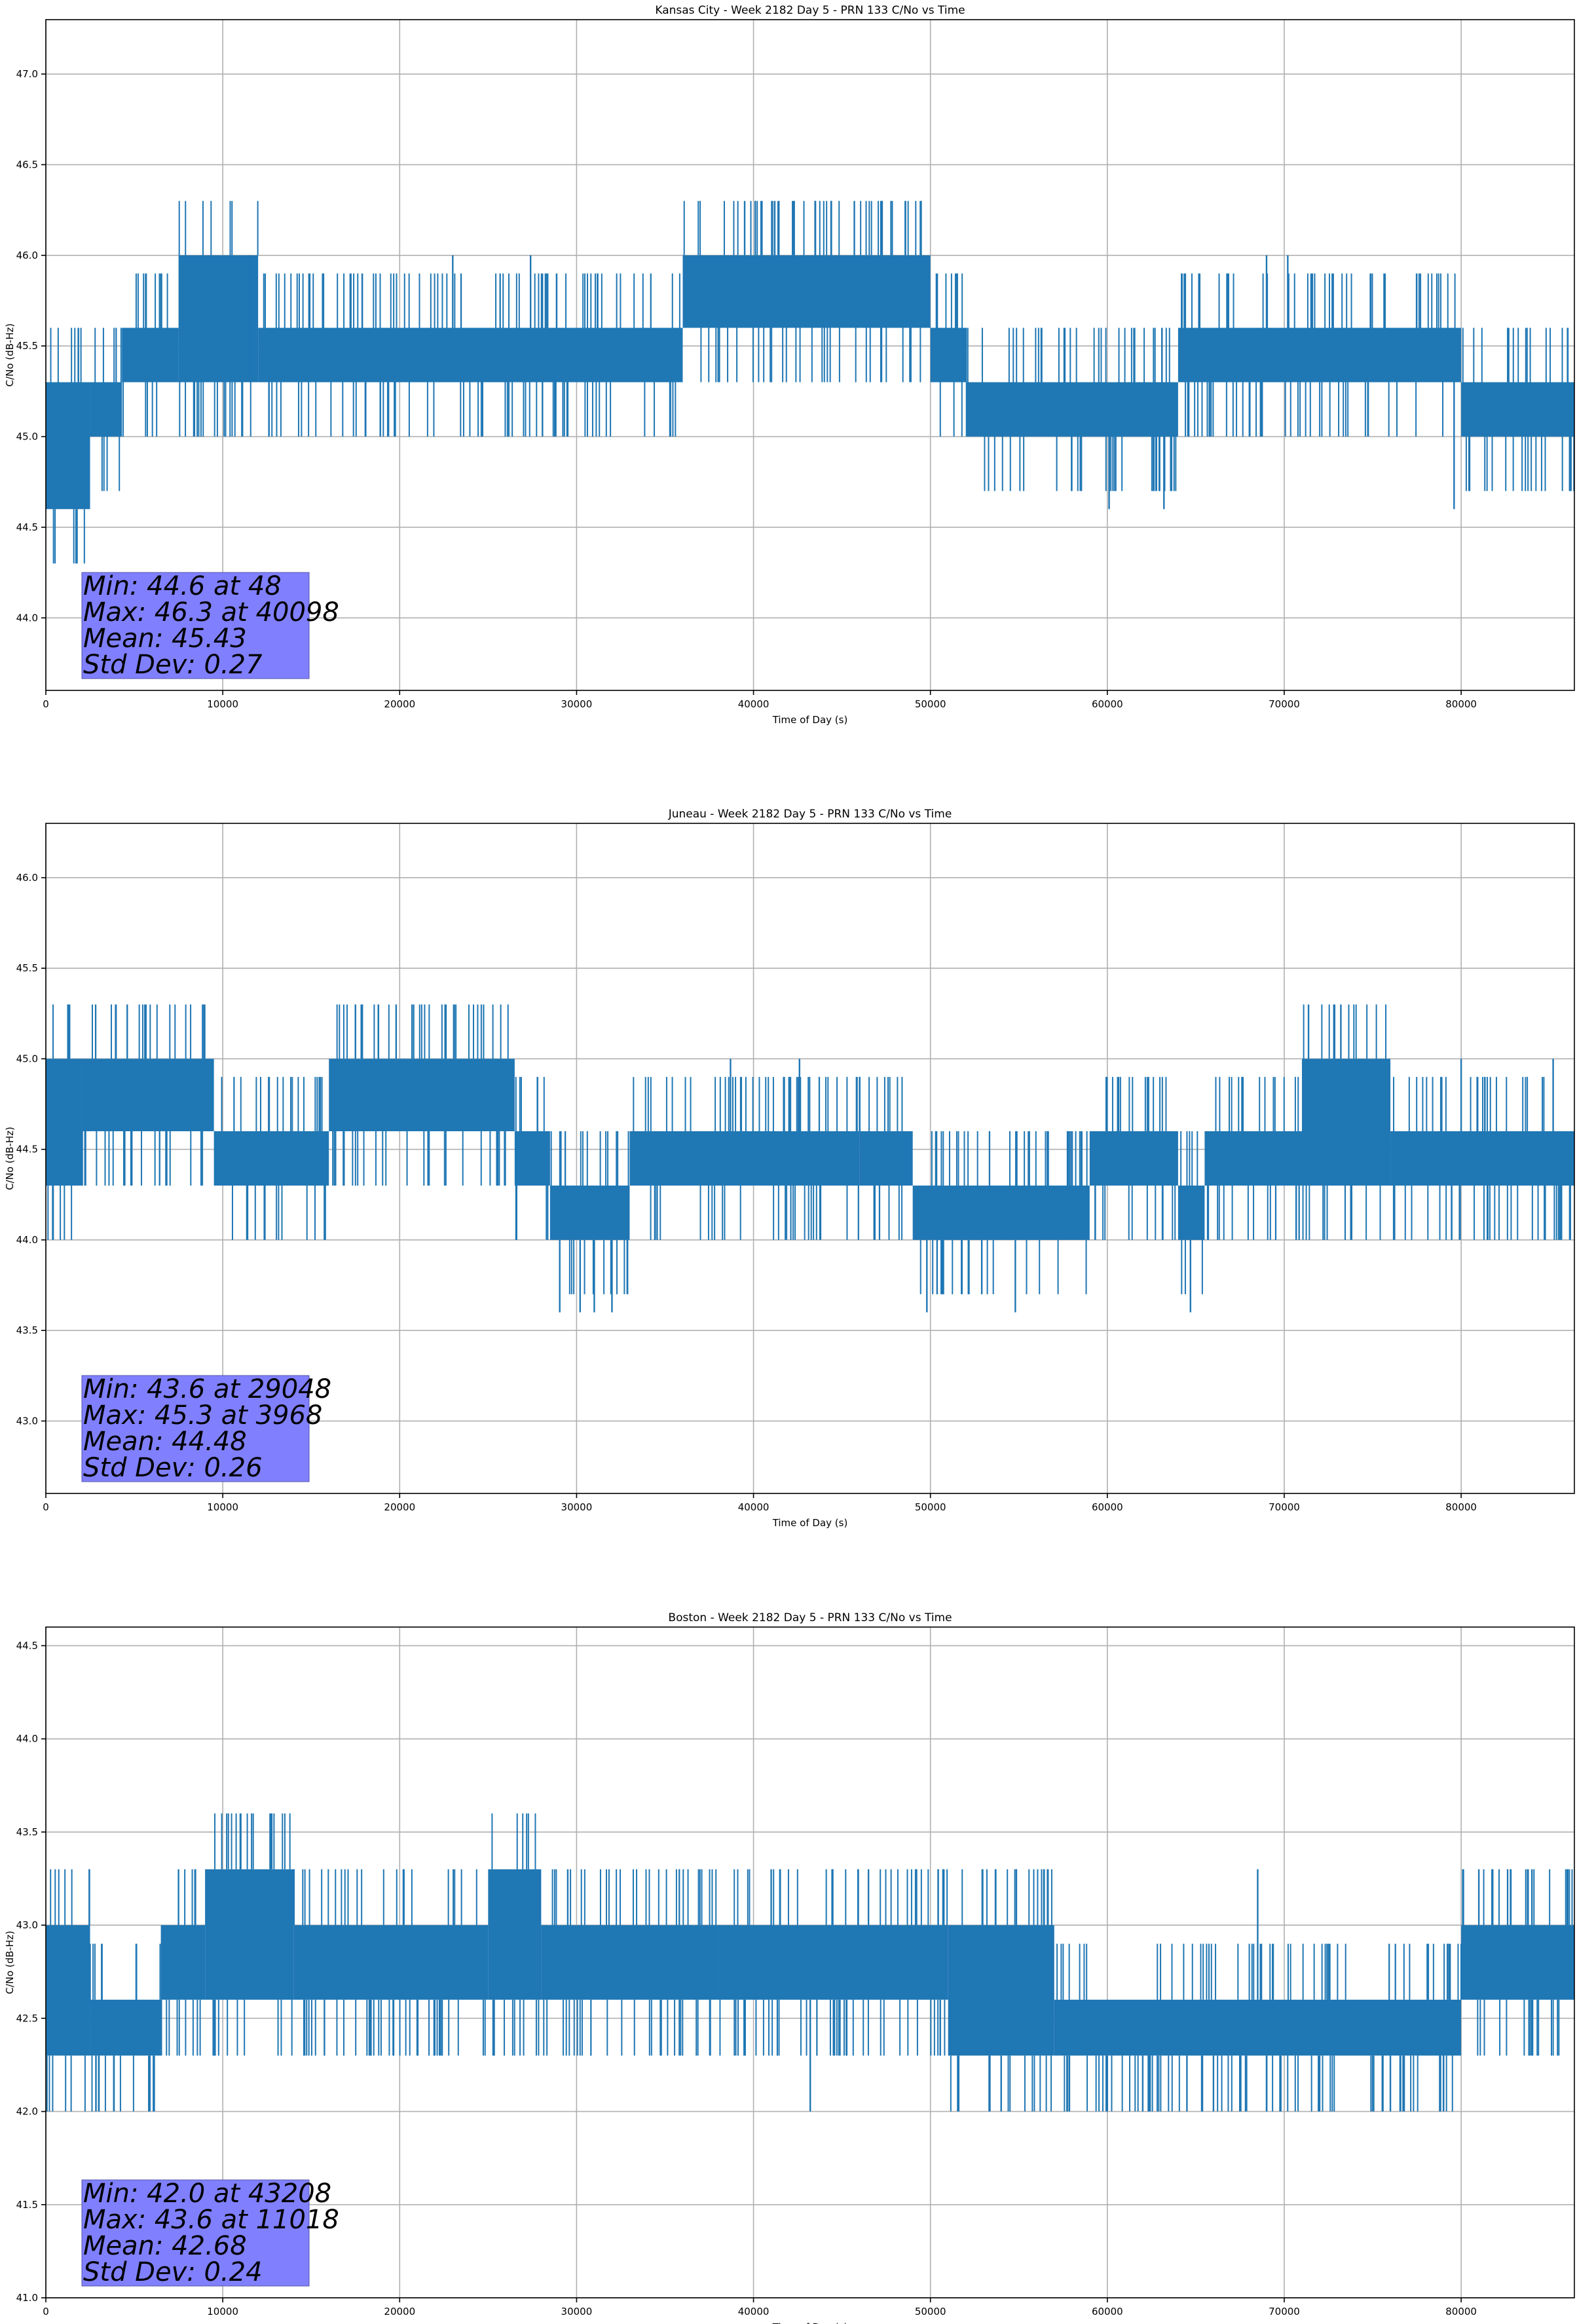 Image resolution: width=1577 pixels, height=2324 pixels. What do you see at coordinates (27, 2205) in the screenshot?
I see `y-tick-label: 41.5` at bounding box center [27, 2205].